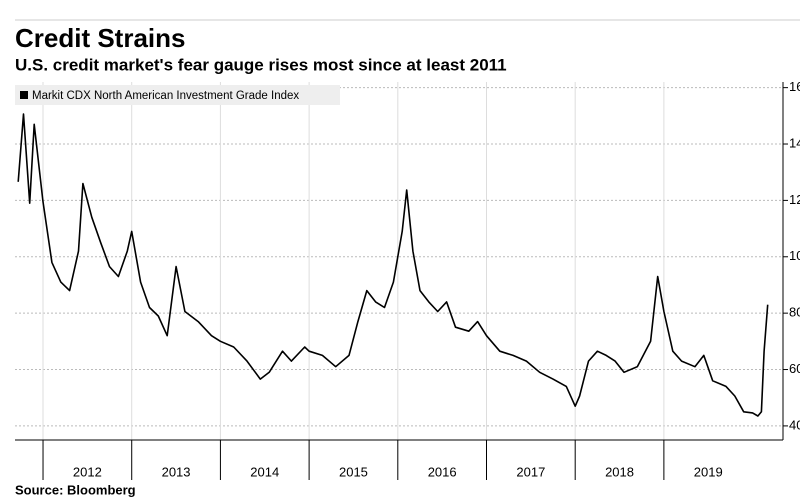 This screenshot has width=800, height=499. What do you see at coordinates (353, 471) in the screenshot?
I see `x-tick-label: 2015` at bounding box center [353, 471].